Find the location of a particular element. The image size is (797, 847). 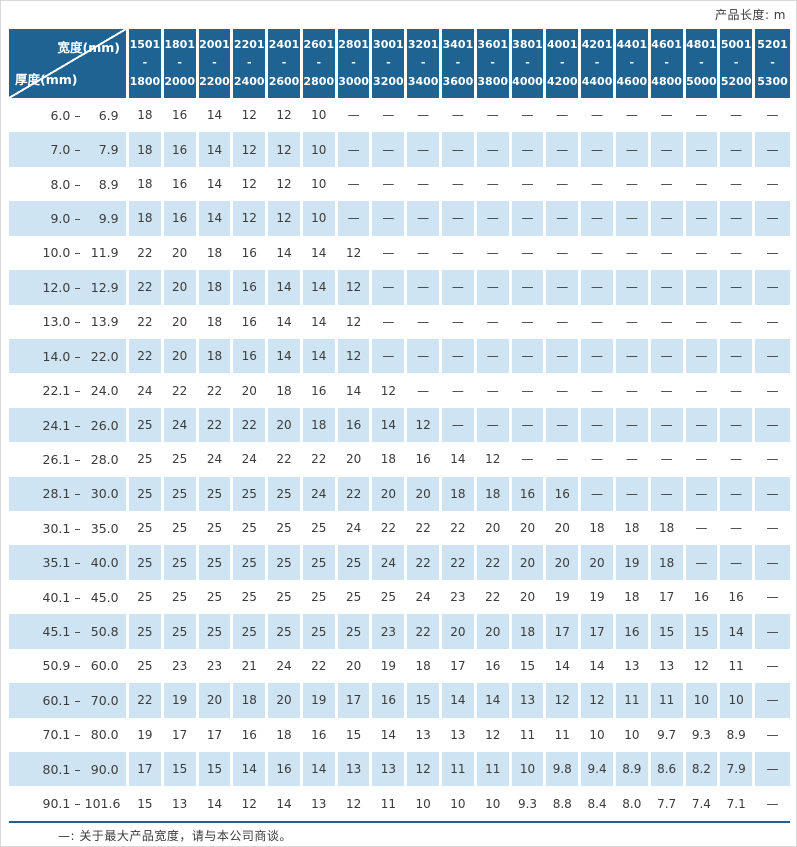

width-range-line1: 2001 is located at coordinates (214, 45).